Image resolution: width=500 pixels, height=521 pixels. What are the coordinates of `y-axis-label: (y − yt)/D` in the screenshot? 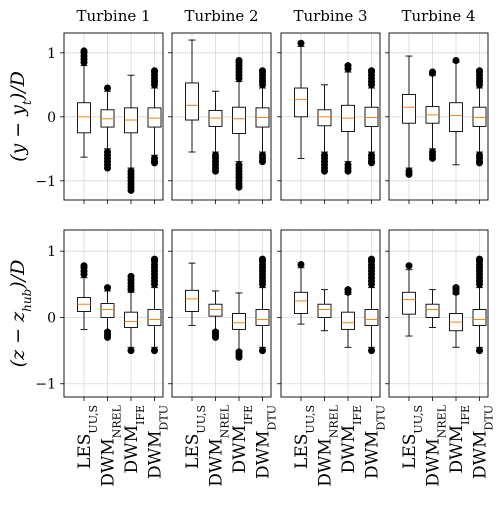 It's located at (20, 116).